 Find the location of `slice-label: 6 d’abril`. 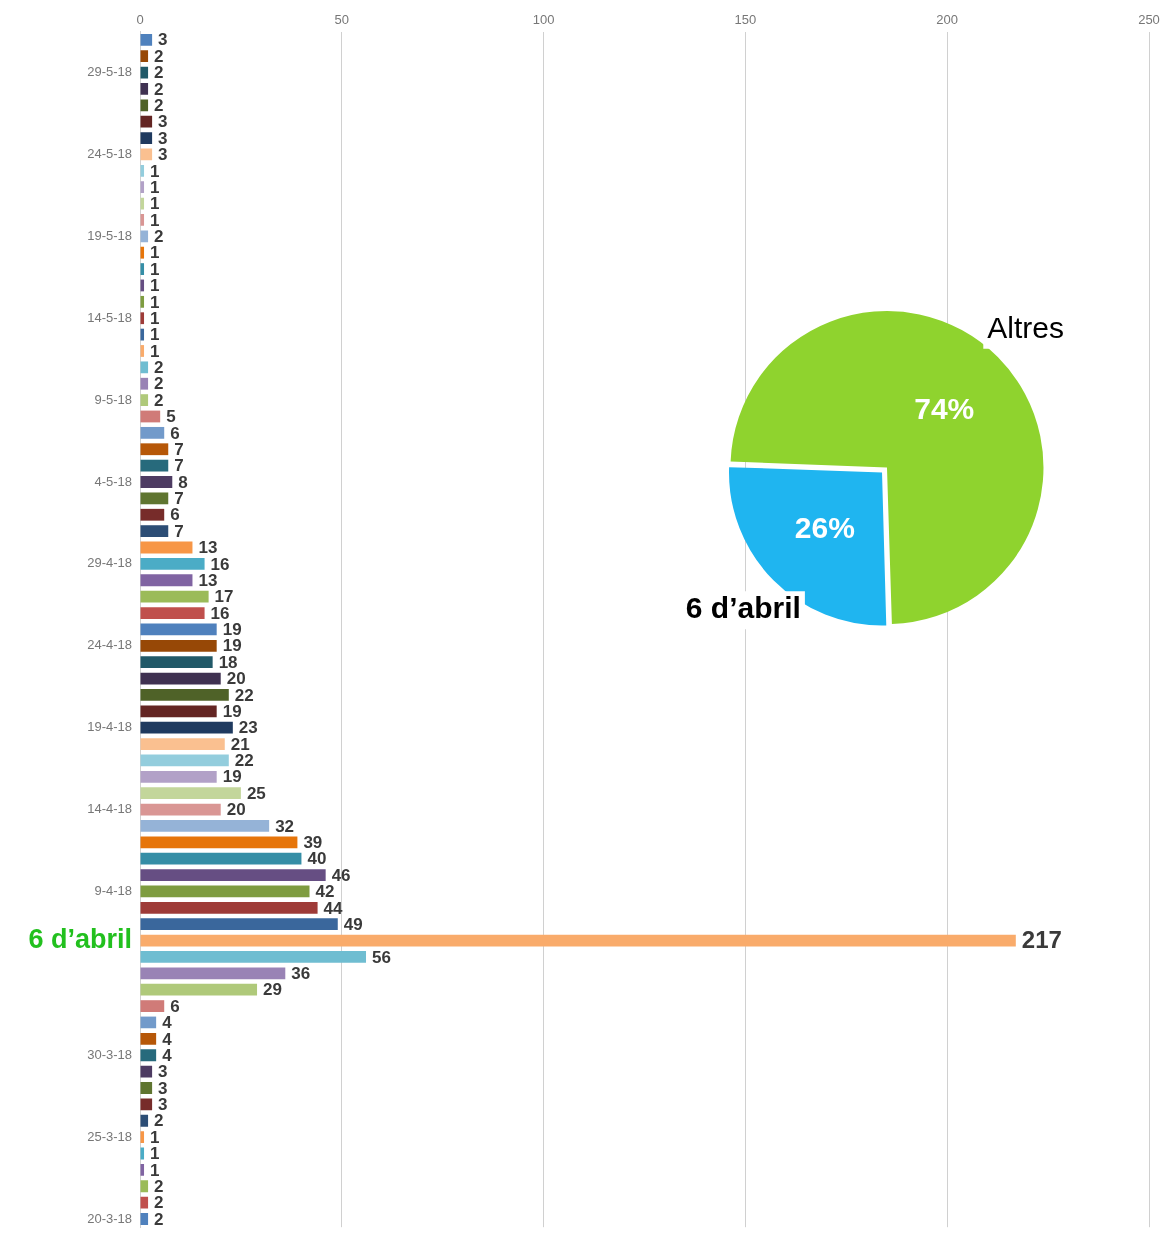

slice-label: 6 d’abril is located at coordinates (743, 608).